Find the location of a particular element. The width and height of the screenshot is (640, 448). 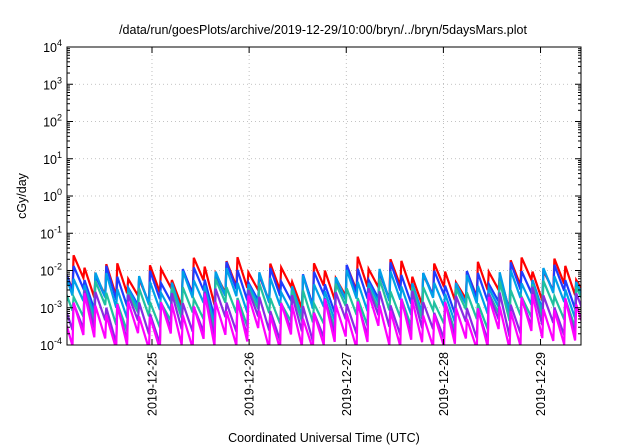

y-tick-label: 10² is located at coordinates (52, 121).